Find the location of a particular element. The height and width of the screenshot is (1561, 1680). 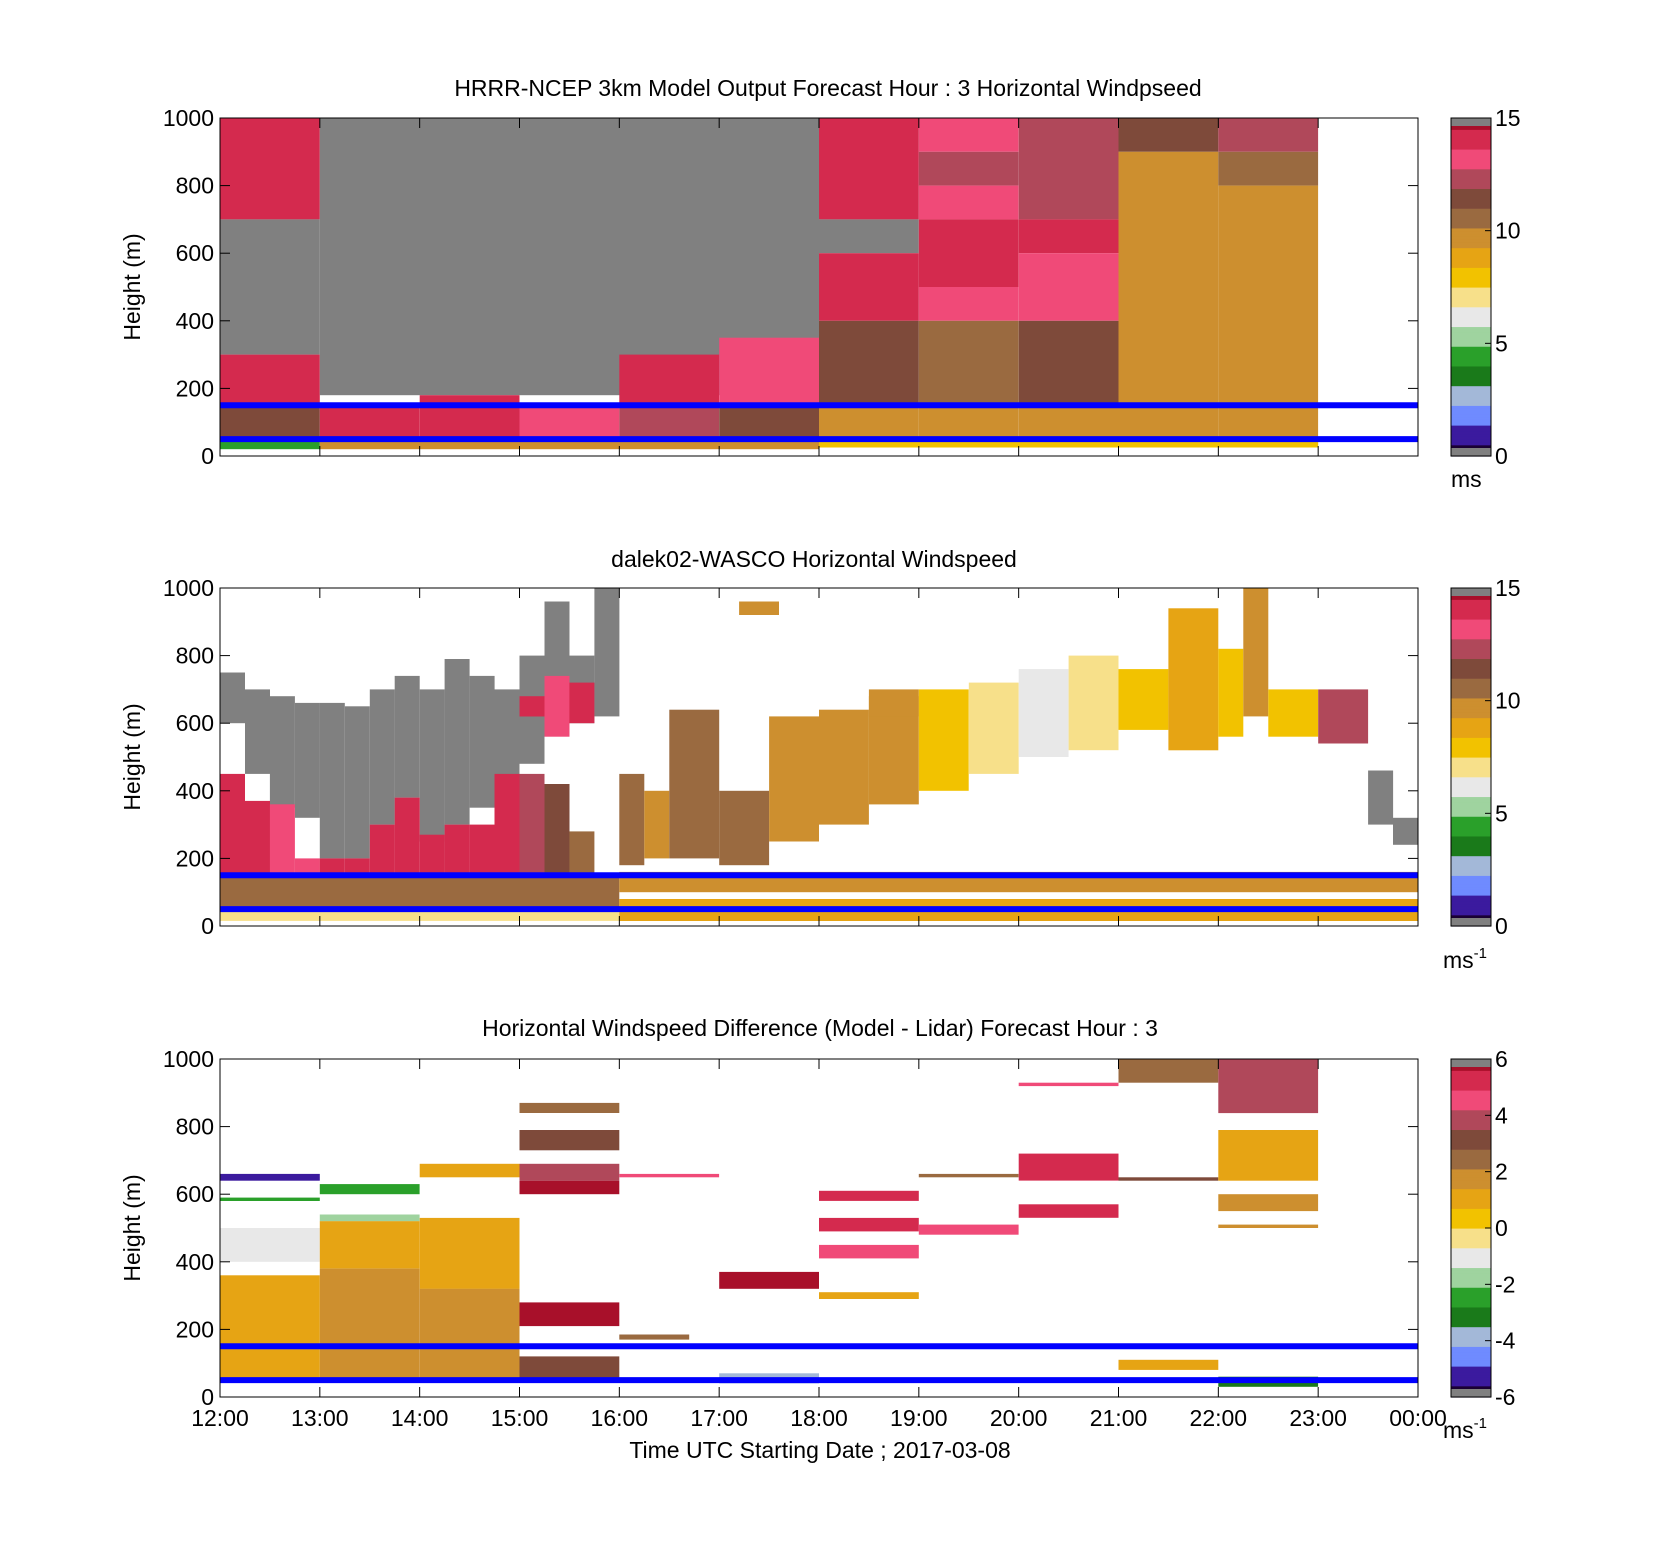

panel-2-colorbar: 0 5 10 15 is located at coordinates (1485, 757).